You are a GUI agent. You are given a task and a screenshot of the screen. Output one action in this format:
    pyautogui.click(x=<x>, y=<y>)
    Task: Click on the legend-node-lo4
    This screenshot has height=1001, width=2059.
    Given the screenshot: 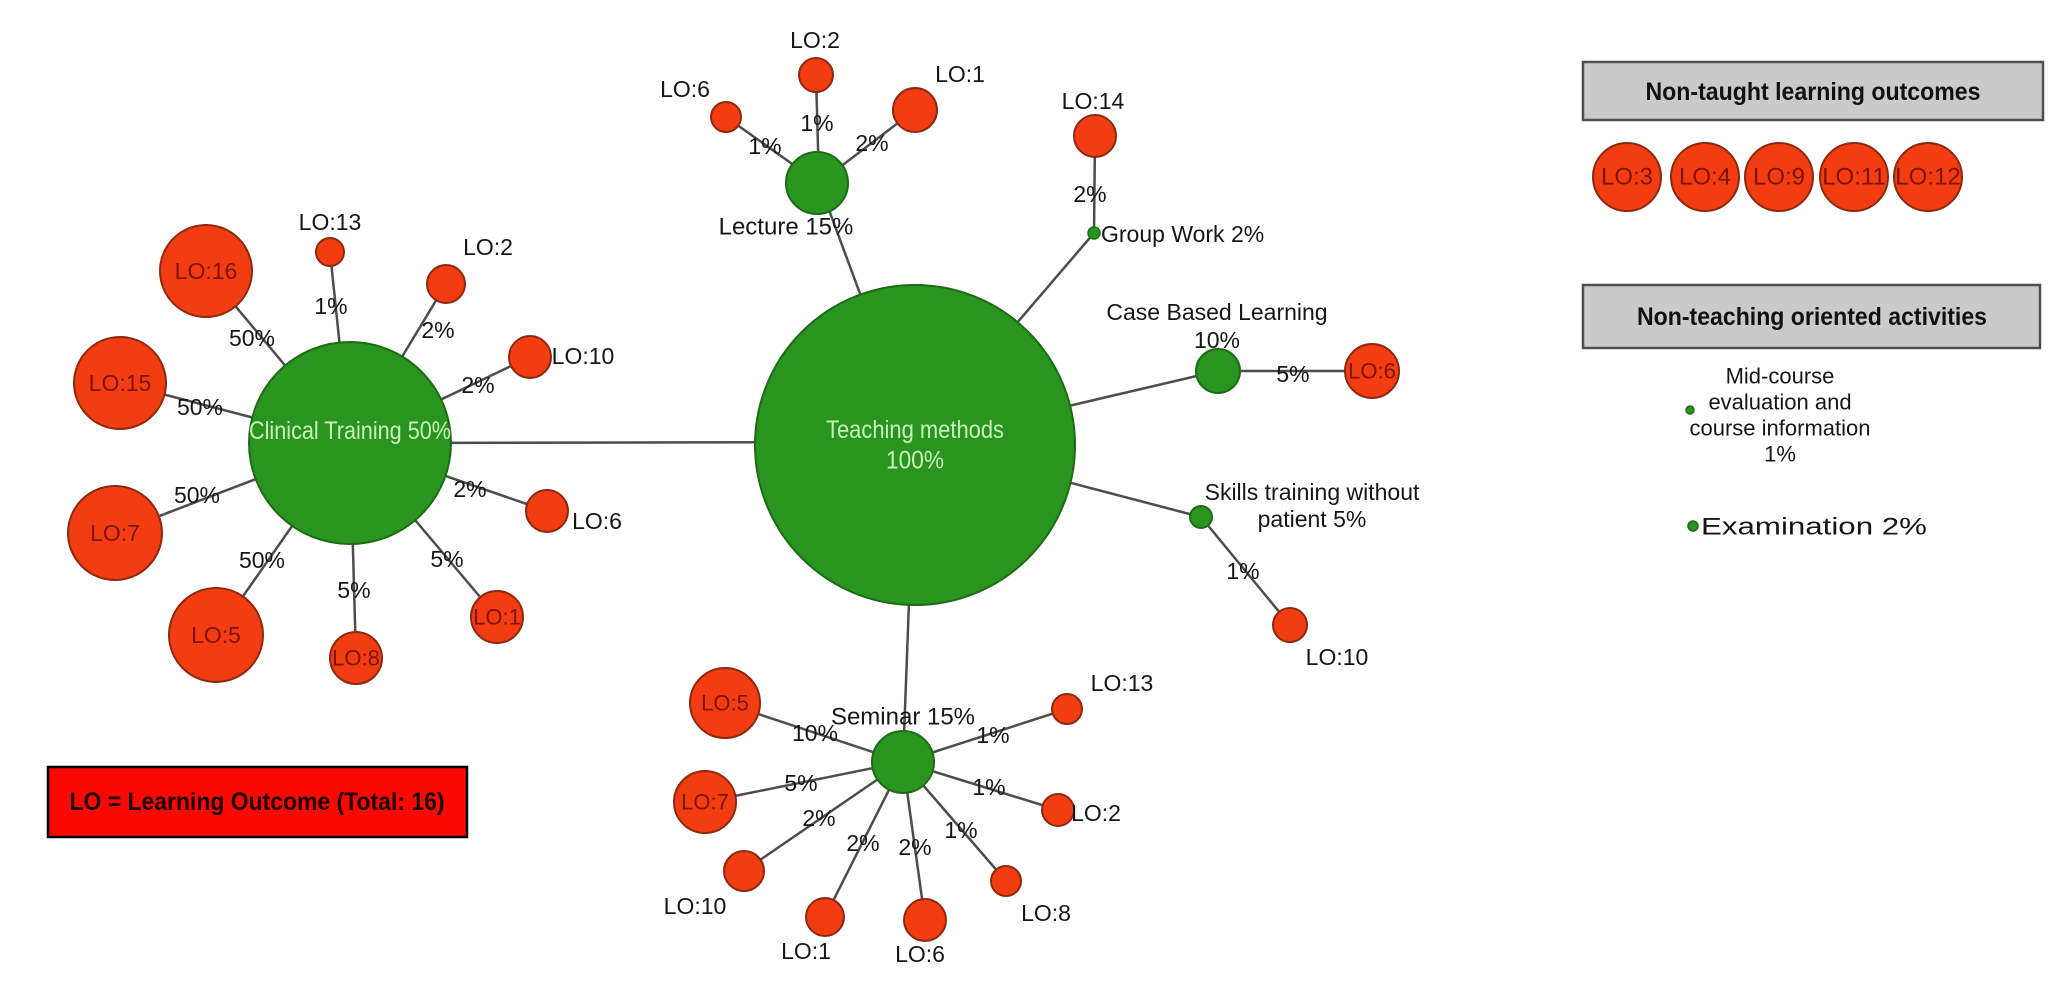 What is the action you would take?
    pyautogui.click(x=1705, y=177)
    